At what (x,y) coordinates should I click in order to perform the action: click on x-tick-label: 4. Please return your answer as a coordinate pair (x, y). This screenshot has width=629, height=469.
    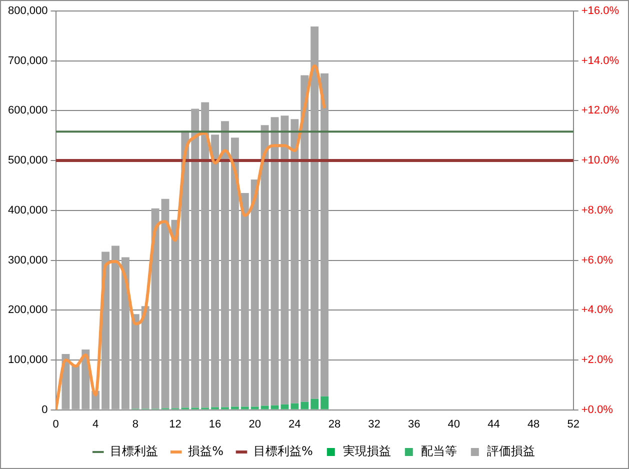
    Looking at the image, I should click on (95, 424).